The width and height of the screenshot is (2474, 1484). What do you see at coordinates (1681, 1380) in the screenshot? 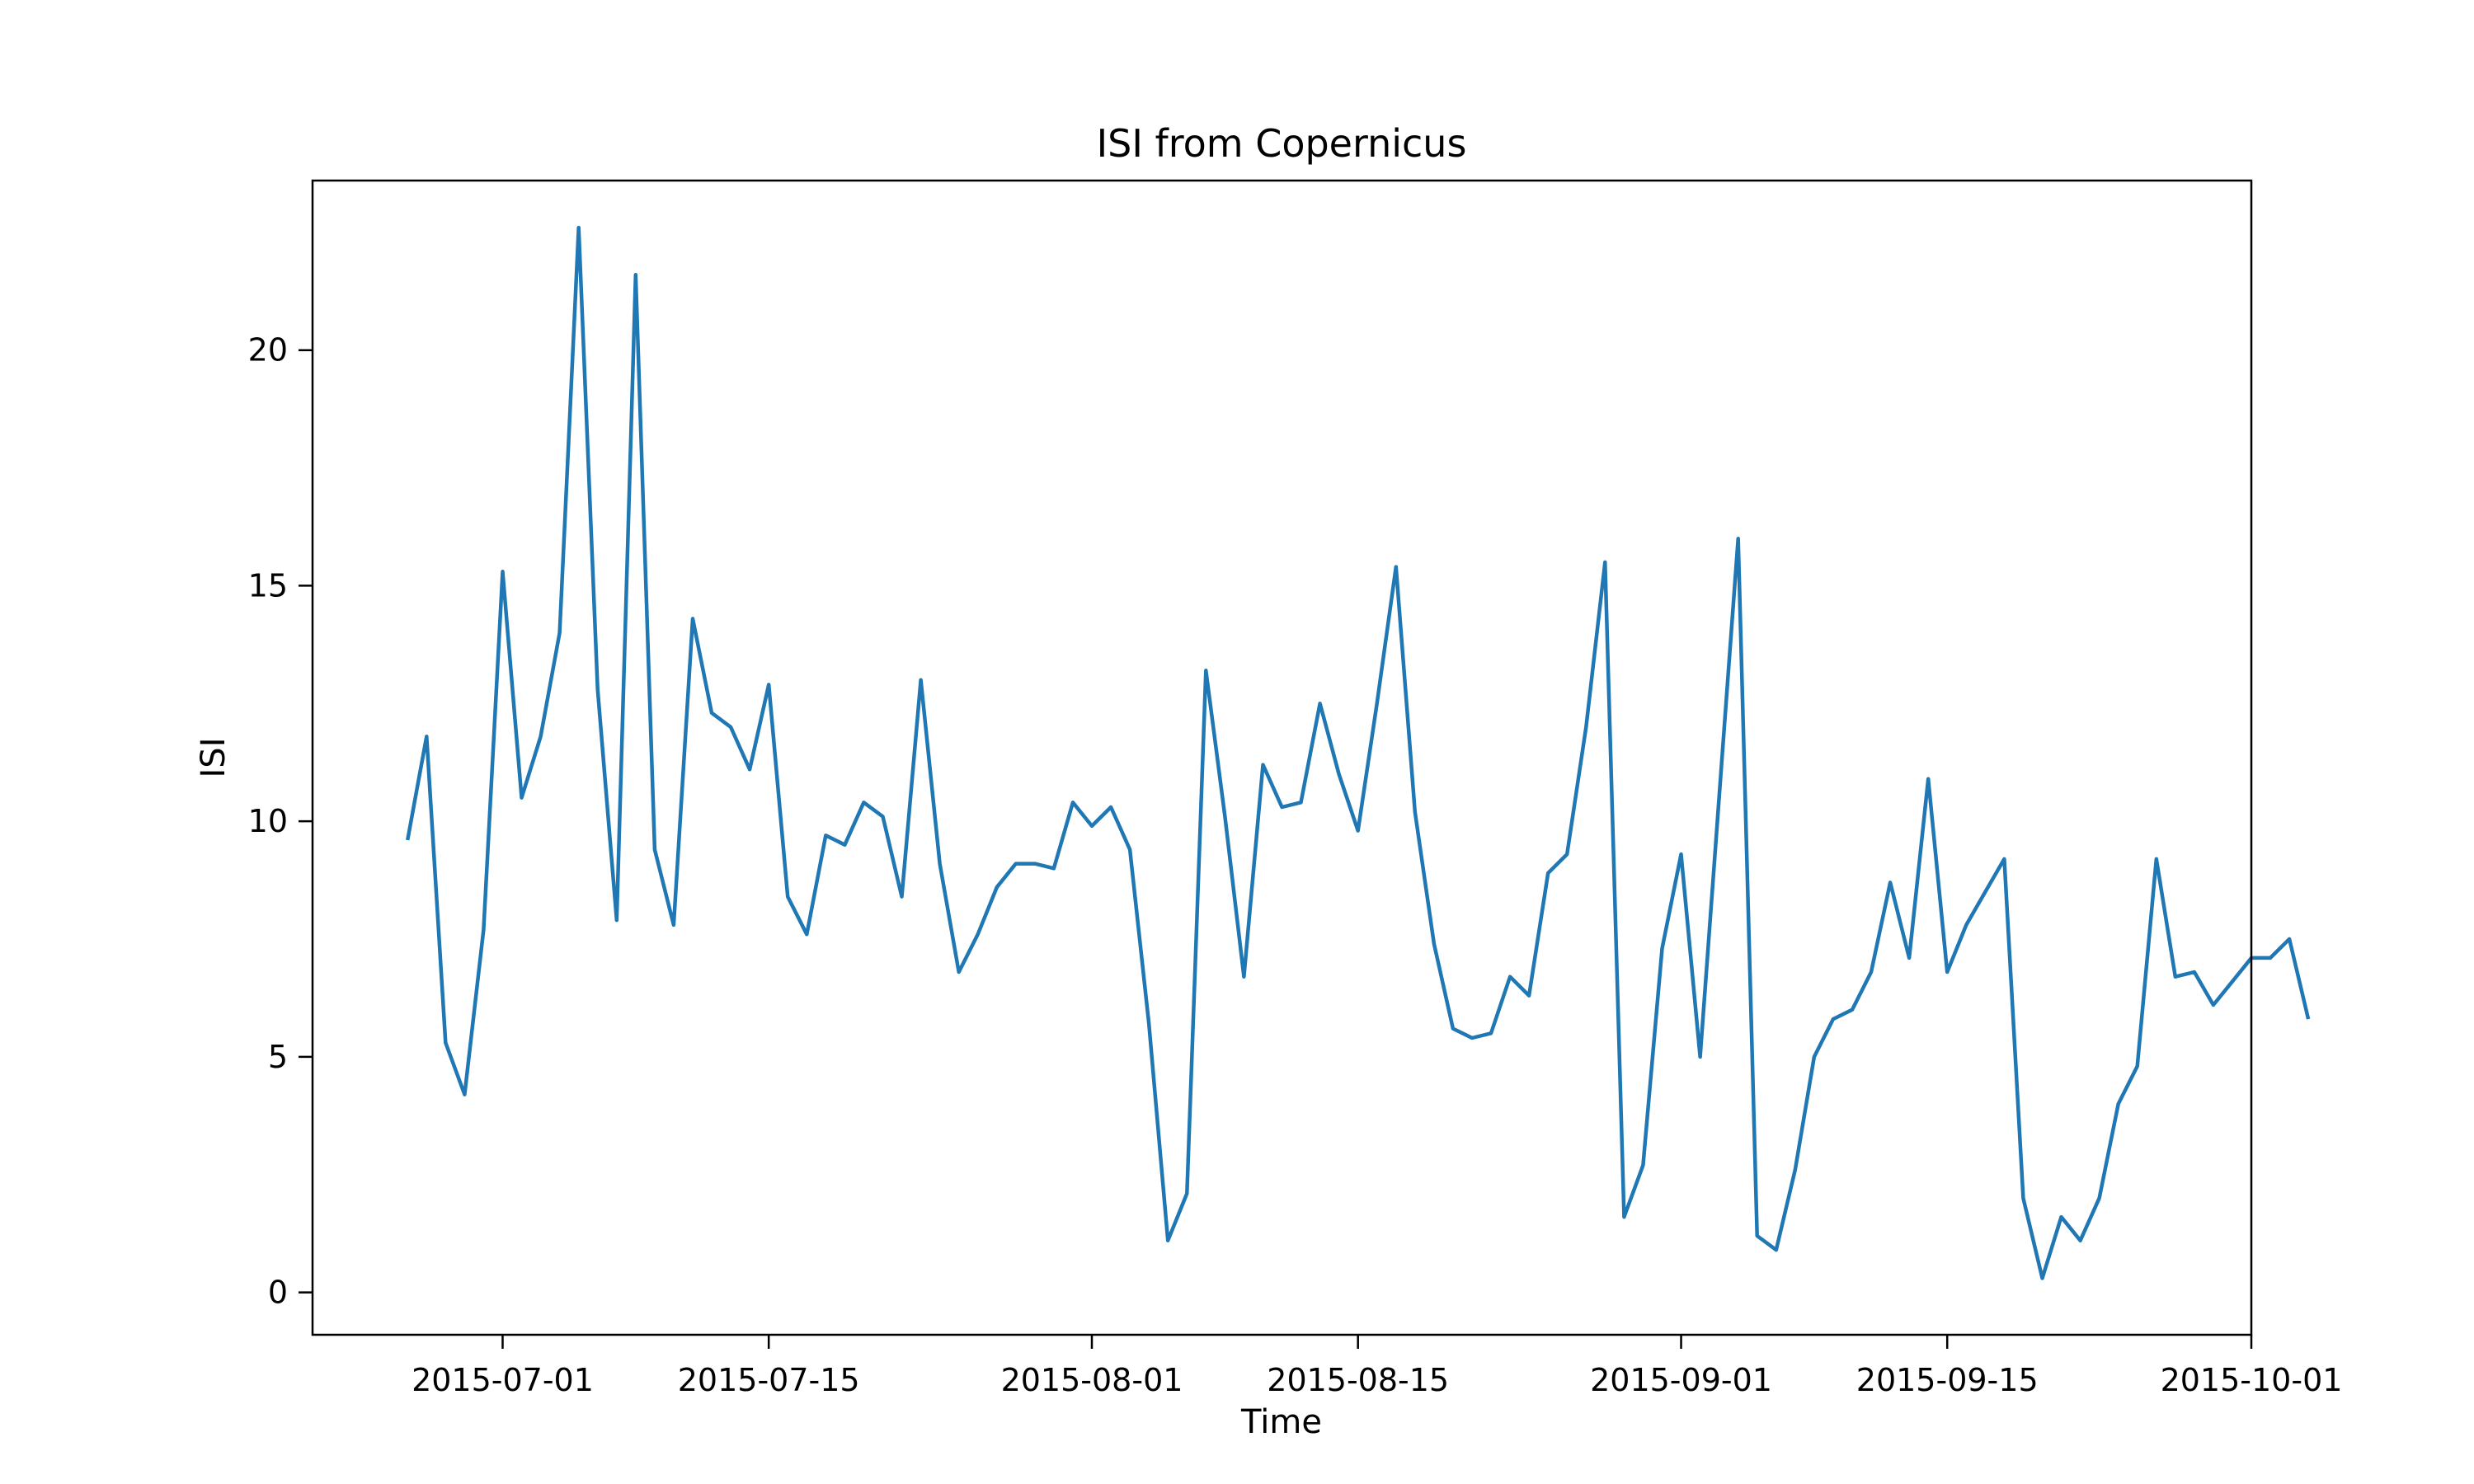
I see `x-tick-label: 2015-09-01` at bounding box center [1681, 1380].